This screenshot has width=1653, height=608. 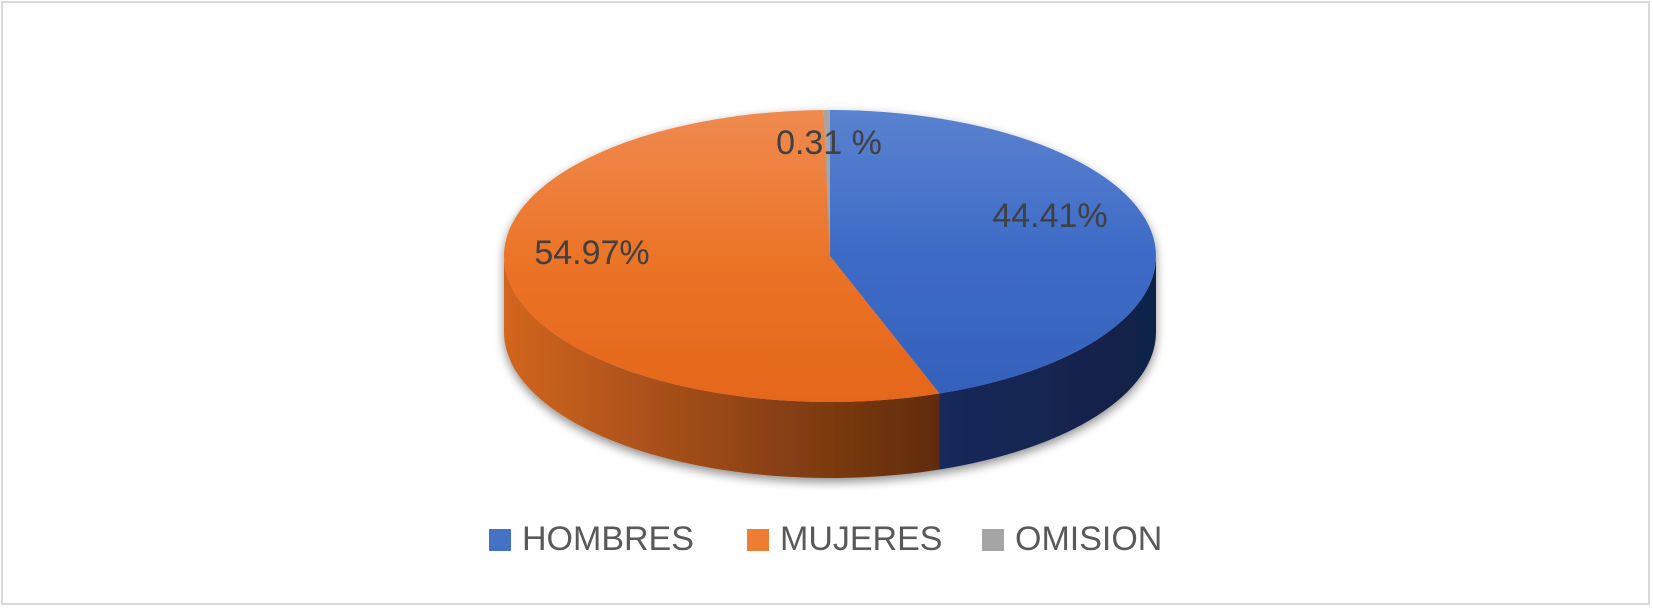 I want to click on pie-slice-omision, so click(x=826, y=183).